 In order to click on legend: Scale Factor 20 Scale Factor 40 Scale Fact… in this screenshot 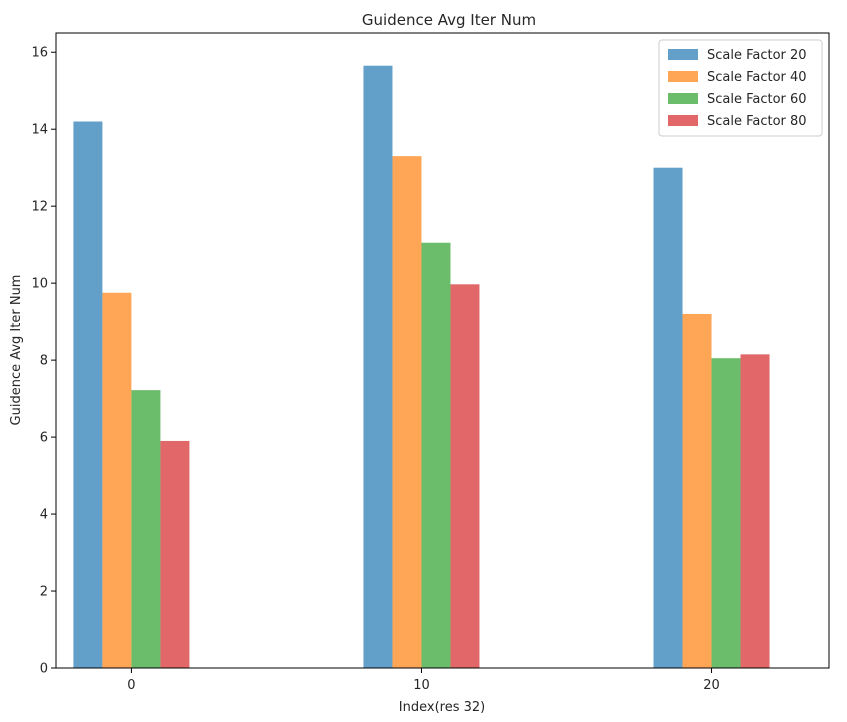, I will do `click(740, 88)`.